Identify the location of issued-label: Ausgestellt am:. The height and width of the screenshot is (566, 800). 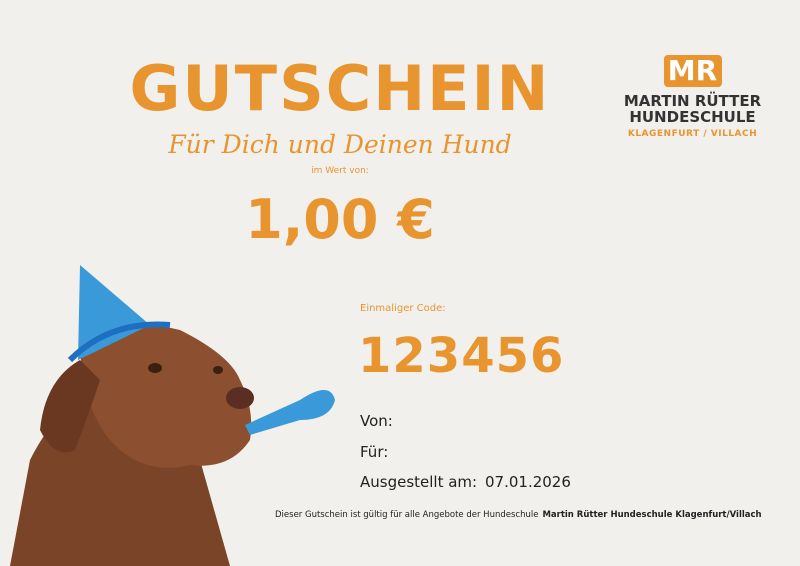
(419, 482).